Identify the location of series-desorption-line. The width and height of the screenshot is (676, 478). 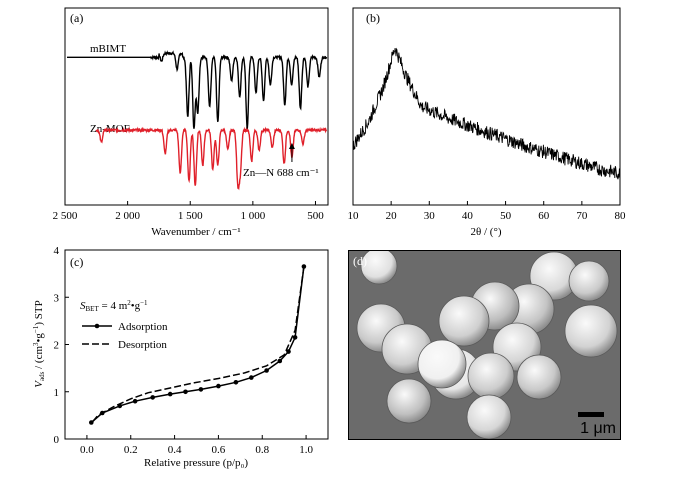
(197, 345).